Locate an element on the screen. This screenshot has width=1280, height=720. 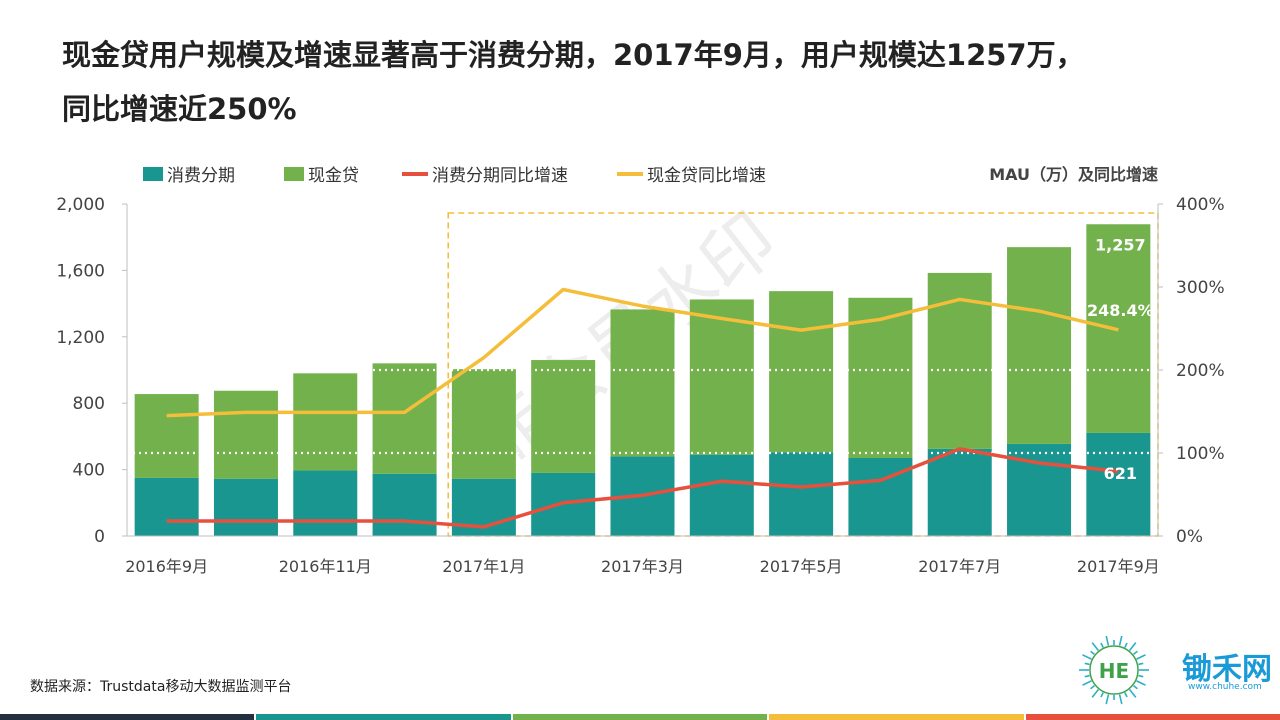
legend-item: 消费分期 is located at coordinates (189, 176).